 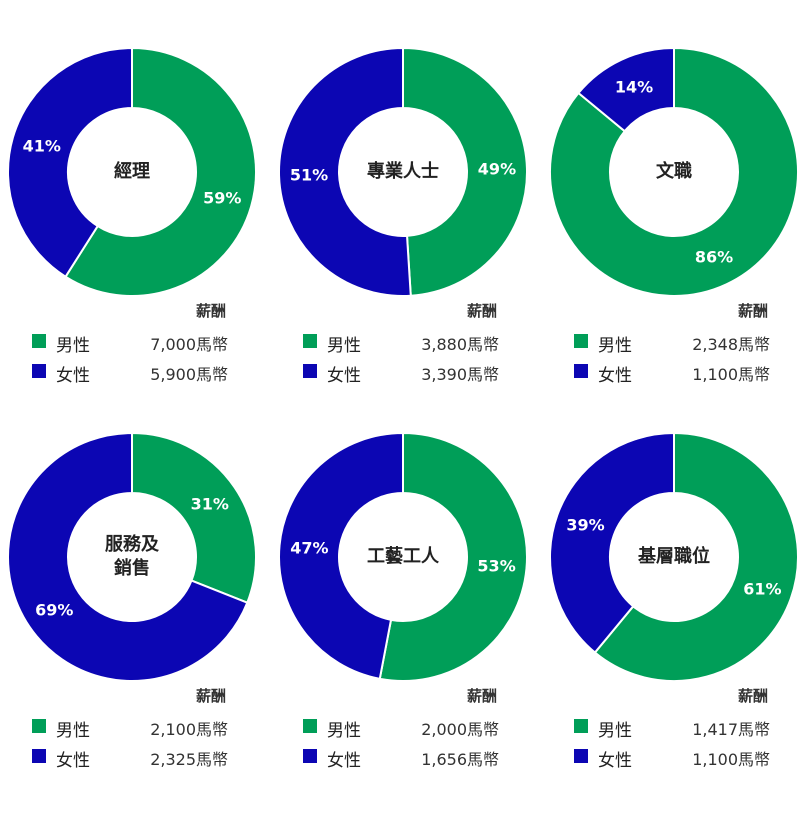 What do you see at coordinates (42, 145) in the screenshot?
I see `female-percent-label: 41%` at bounding box center [42, 145].